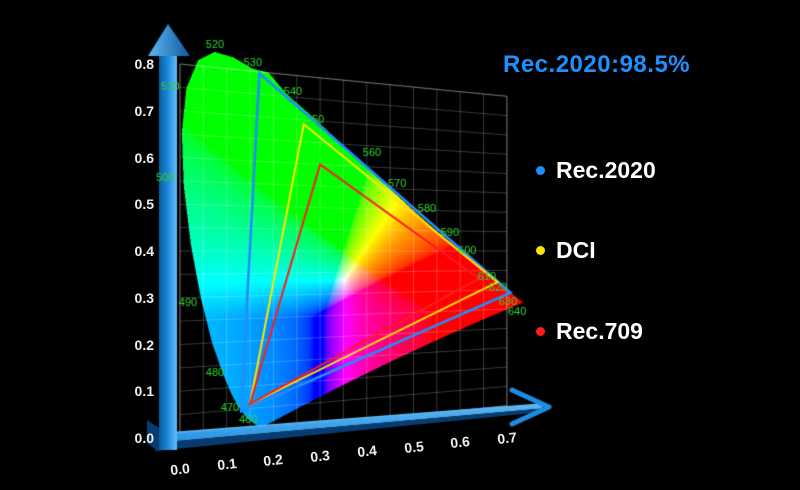 This screenshot has height=490, width=800. What do you see at coordinates (144, 64) in the screenshot?
I see `y-tick-label: 0.8` at bounding box center [144, 64].